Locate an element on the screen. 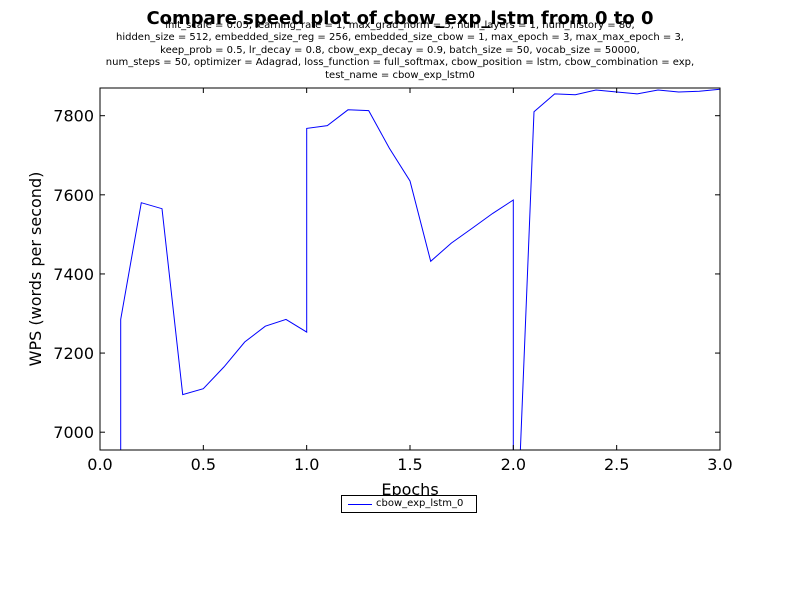 This screenshot has width=800, height=600. params-line: test_name = cbow_exp_lstm0 is located at coordinates (400, 75).